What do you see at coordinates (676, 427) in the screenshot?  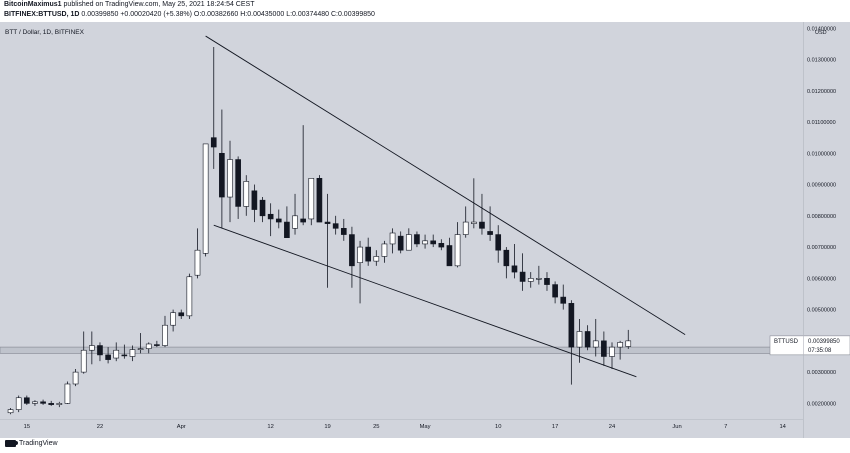 I see `time-tick-label: Jun` at bounding box center [676, 427].